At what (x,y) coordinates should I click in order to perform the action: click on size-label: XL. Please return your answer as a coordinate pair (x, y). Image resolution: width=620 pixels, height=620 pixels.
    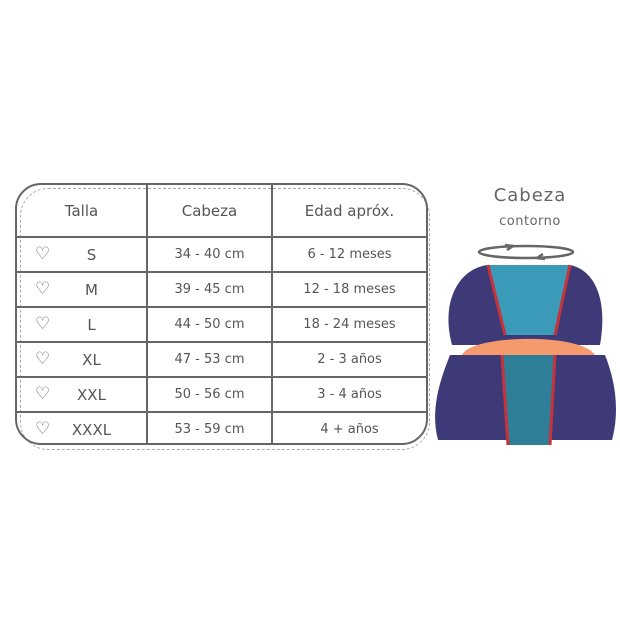
    Looking at the image, I should click on (91, 359).